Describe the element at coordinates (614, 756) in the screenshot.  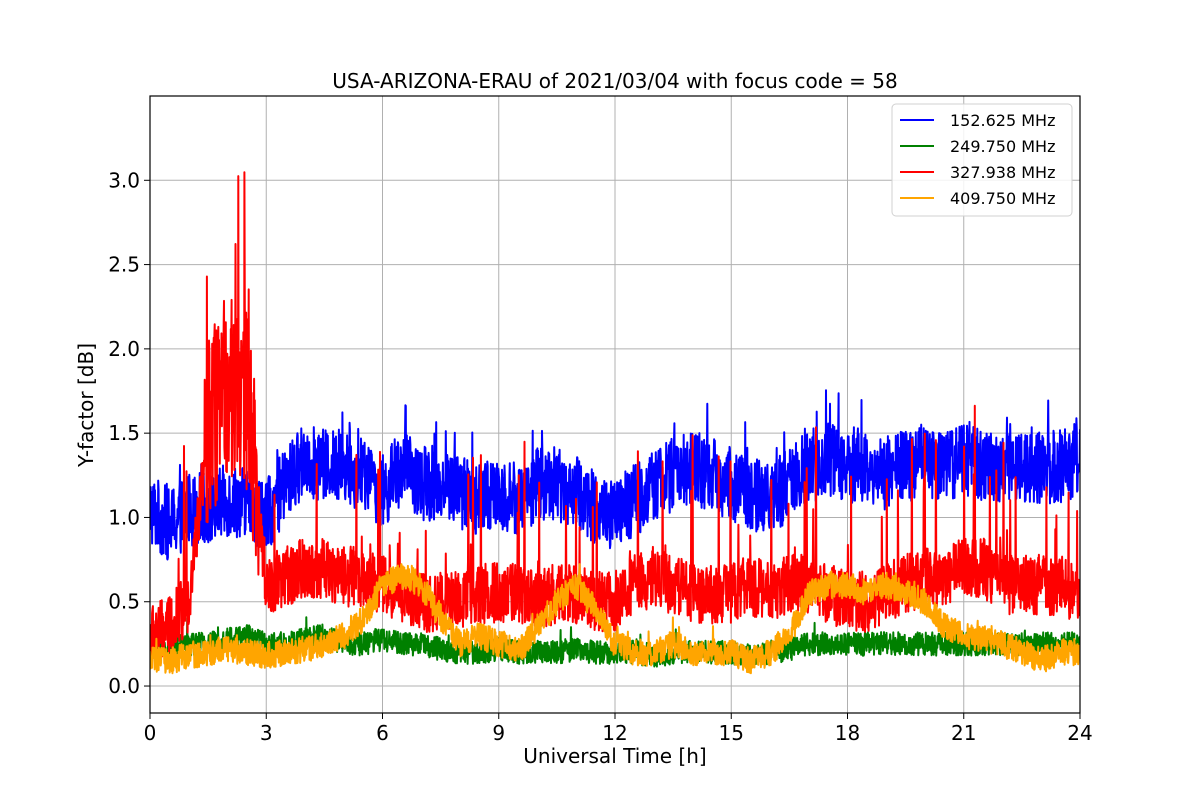
I see `x-axis-label: Universal Time [h]` at that location.